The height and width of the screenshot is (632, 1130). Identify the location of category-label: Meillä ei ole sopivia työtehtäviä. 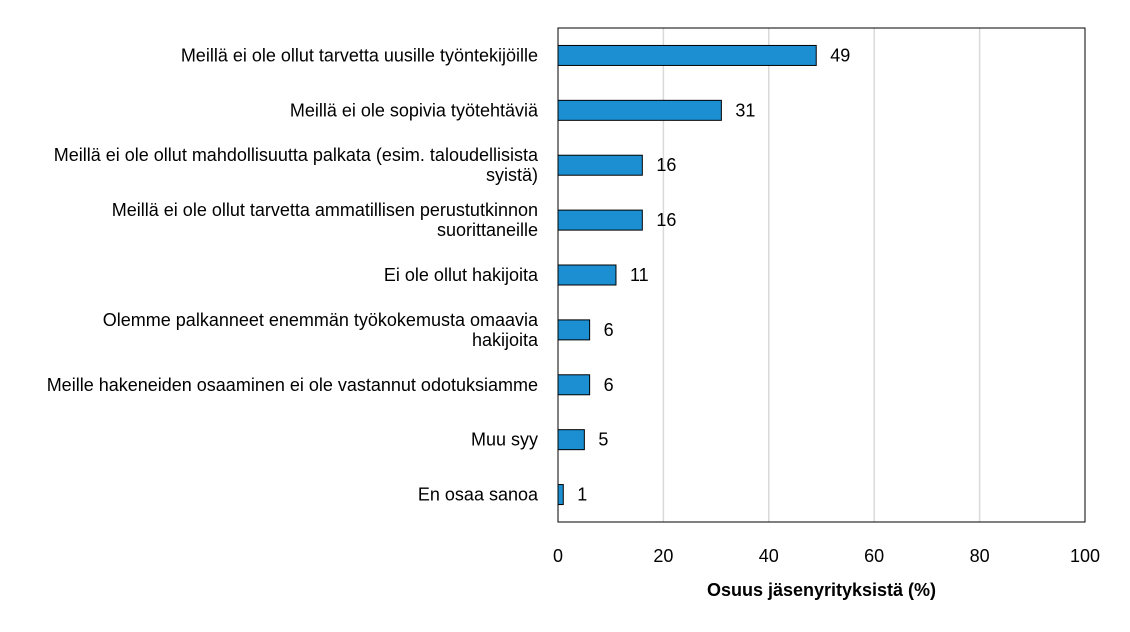
(414, 110).